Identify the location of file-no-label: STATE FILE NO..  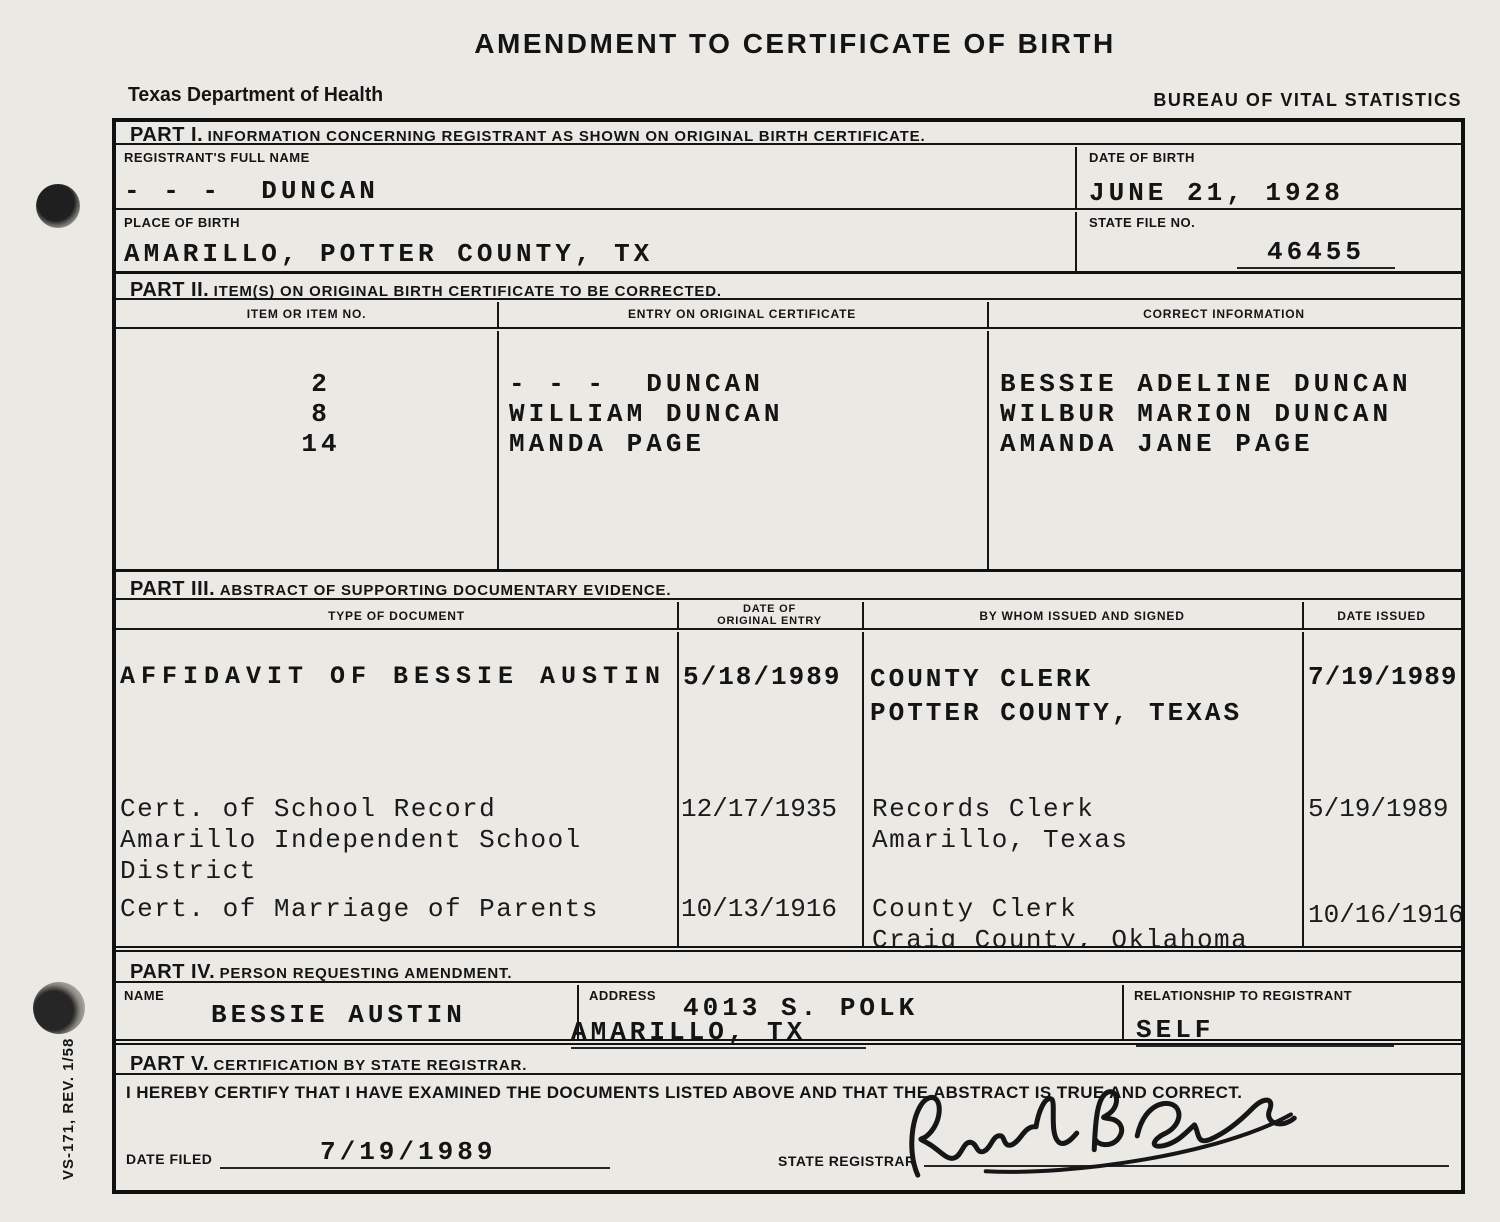
(1142, 222).